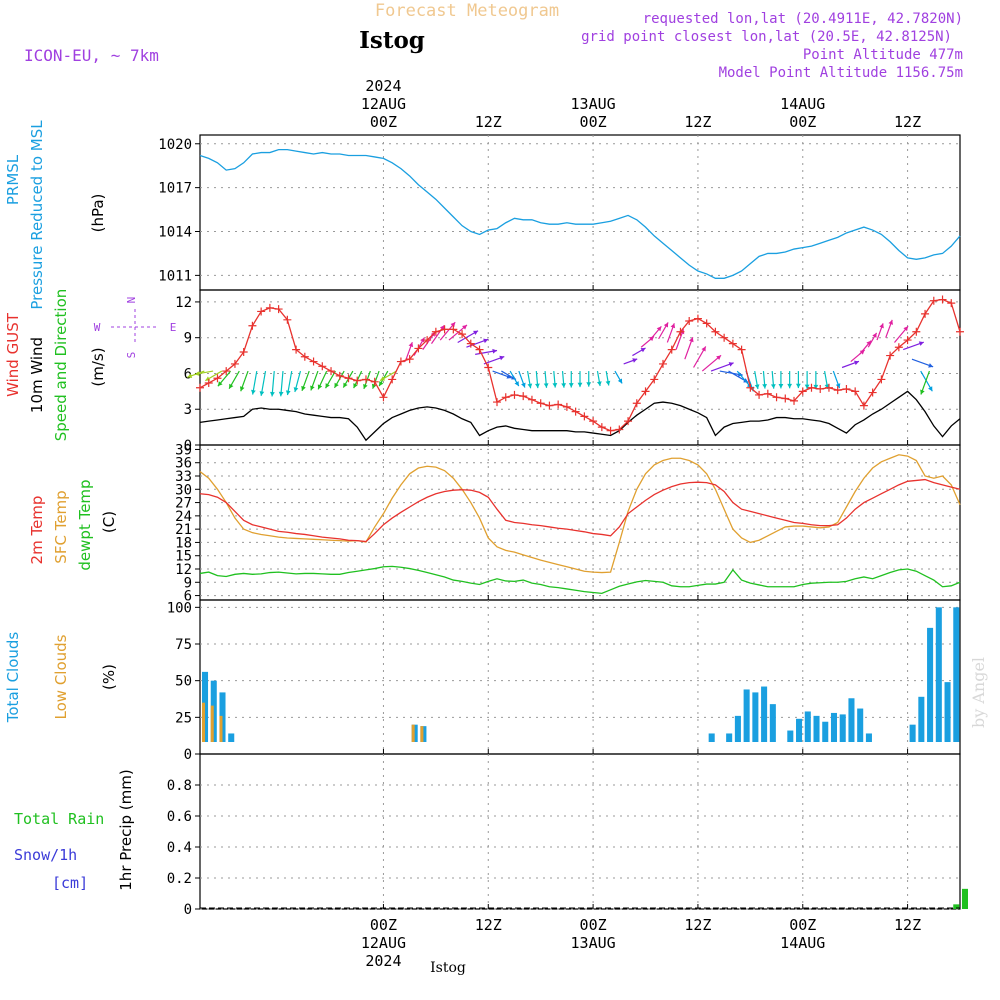 The height and width of the screenshot is (1000, 1000). What do you see at coordinates (841, 73) in the screenshot?
I see `model-altitude: Model Point Altitude 1156.75m` at bounding box center [841, 73].